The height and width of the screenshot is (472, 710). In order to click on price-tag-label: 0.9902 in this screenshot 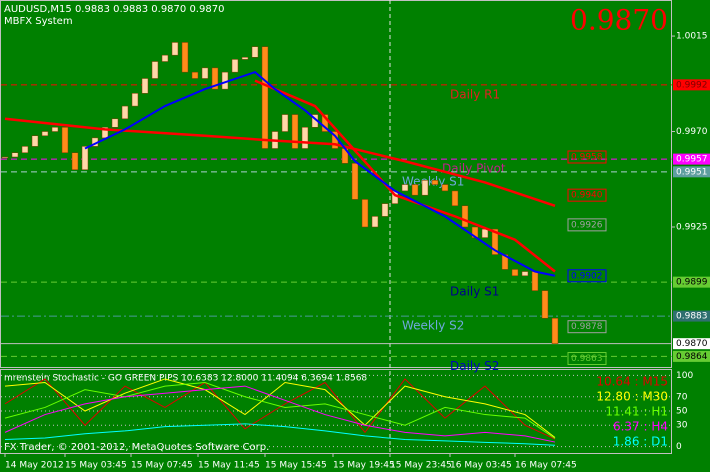, I will do `click(587, 276)`.